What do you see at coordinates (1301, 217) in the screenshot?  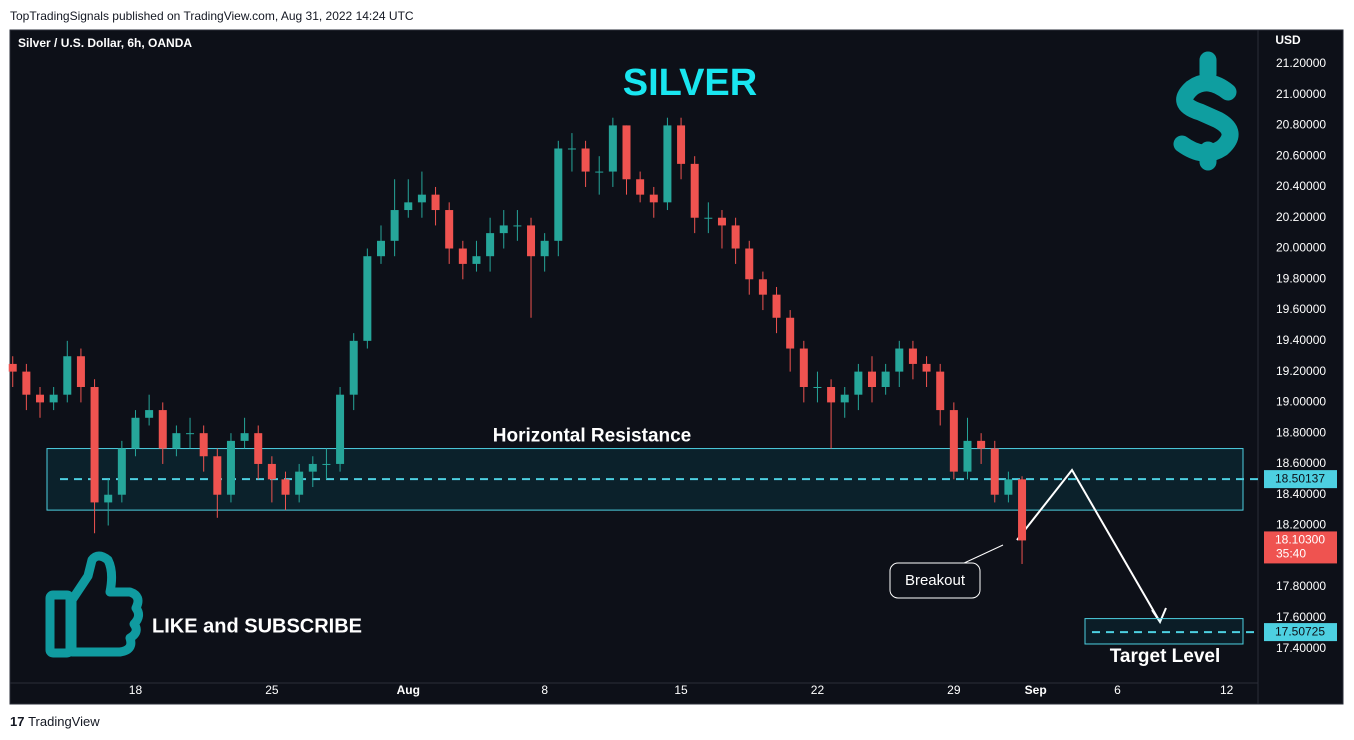 I see `y-tick-label: 20.20000` at bounding box center [1301, 217].